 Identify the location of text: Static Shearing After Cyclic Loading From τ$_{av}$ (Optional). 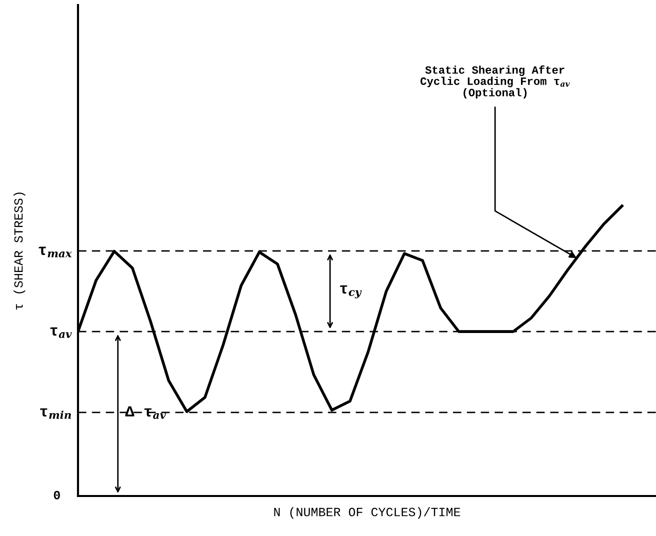
(495, 82).